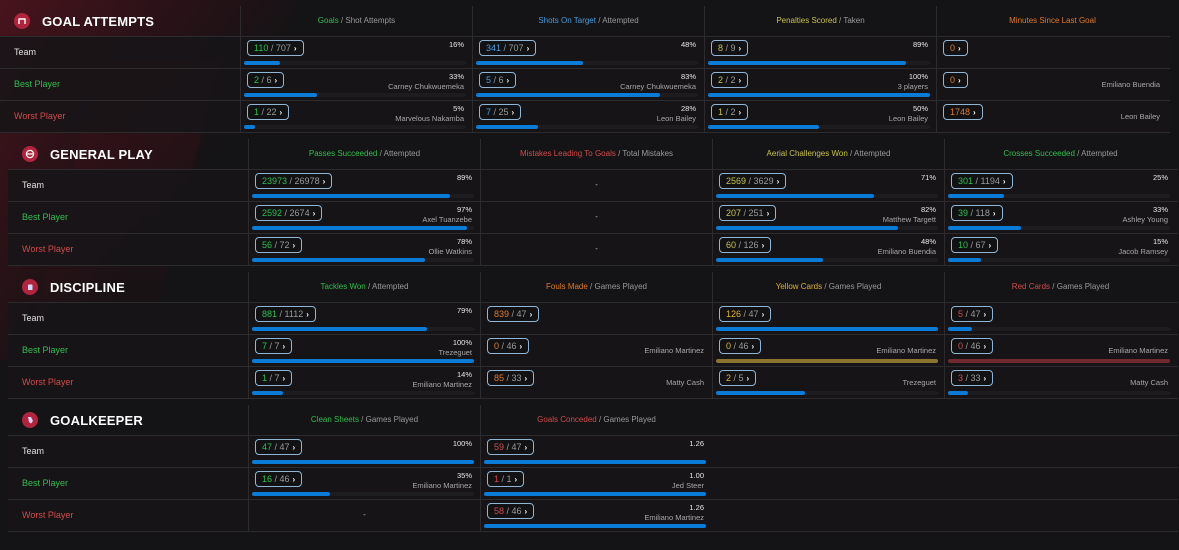  I want to click on stat-value-button: 7 / 25 ›, so click(500, 112).